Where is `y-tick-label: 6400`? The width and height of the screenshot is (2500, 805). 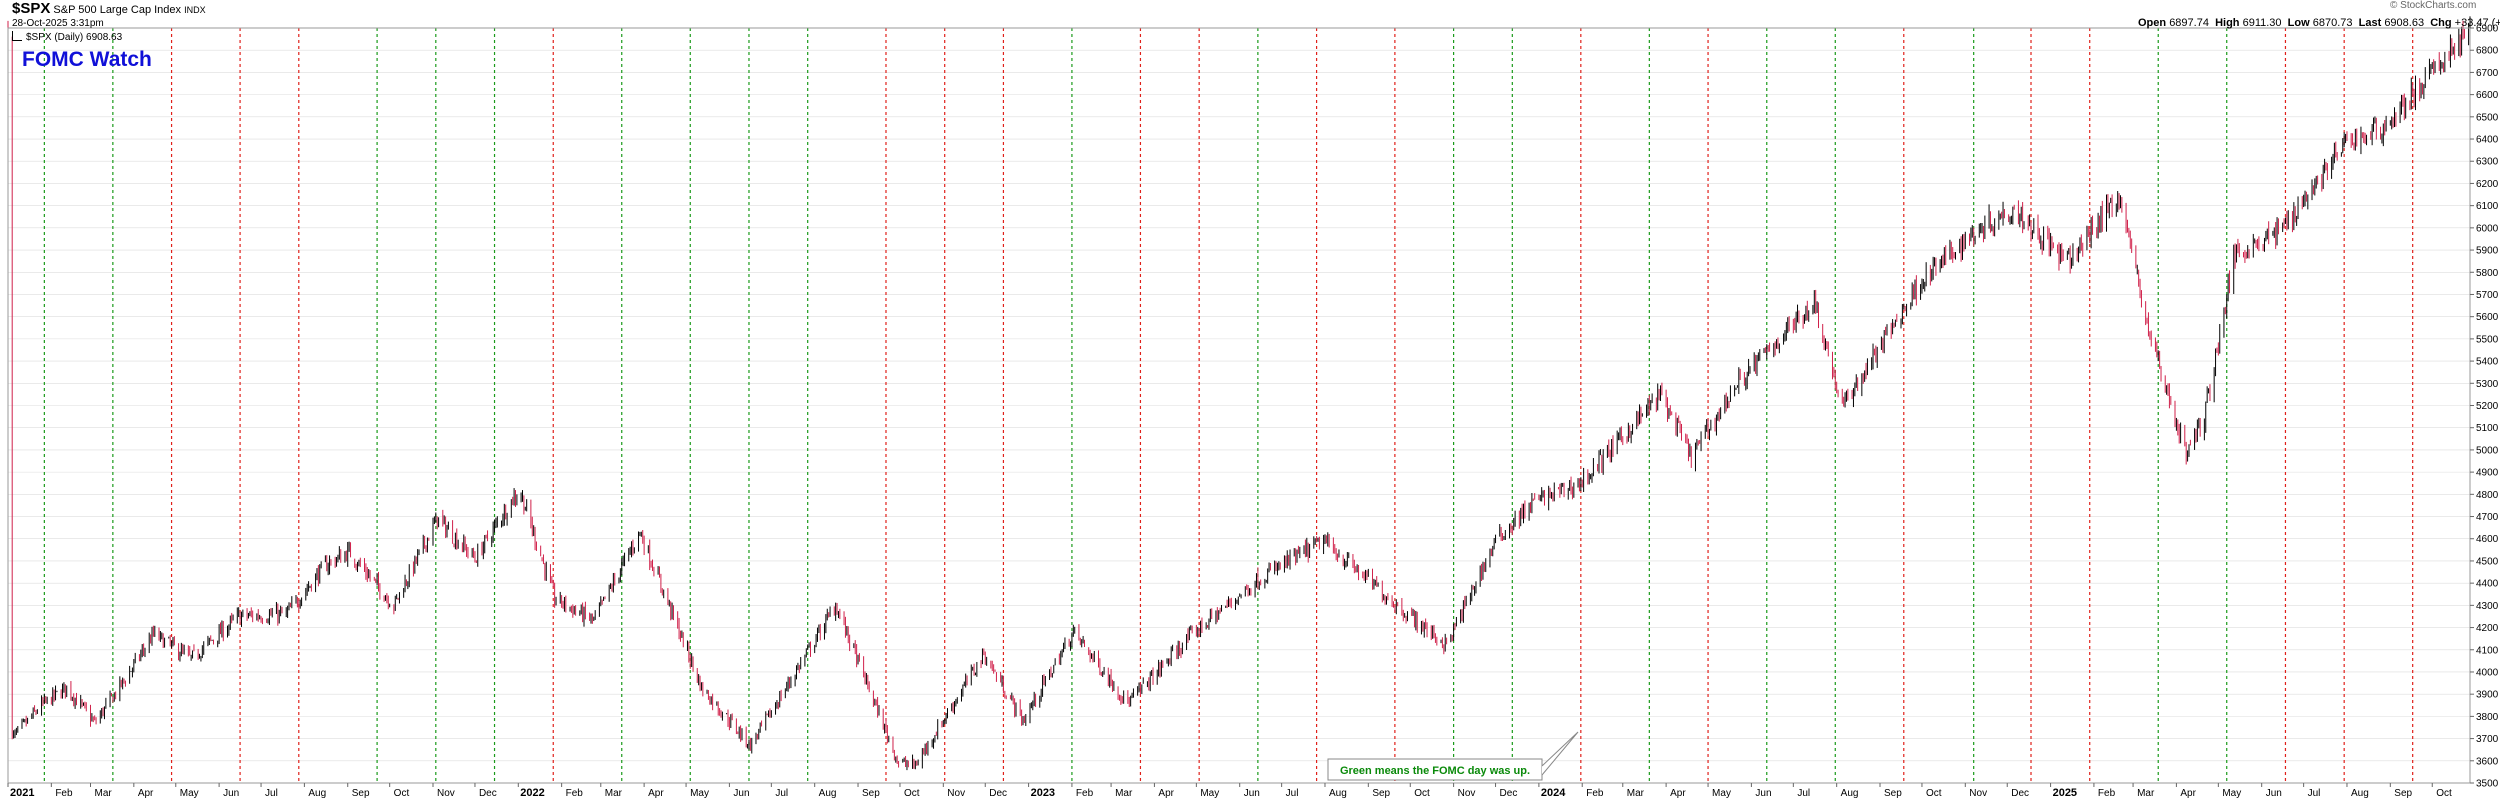 y-tick-label: 6400 is located at coordinates (2487, 140).